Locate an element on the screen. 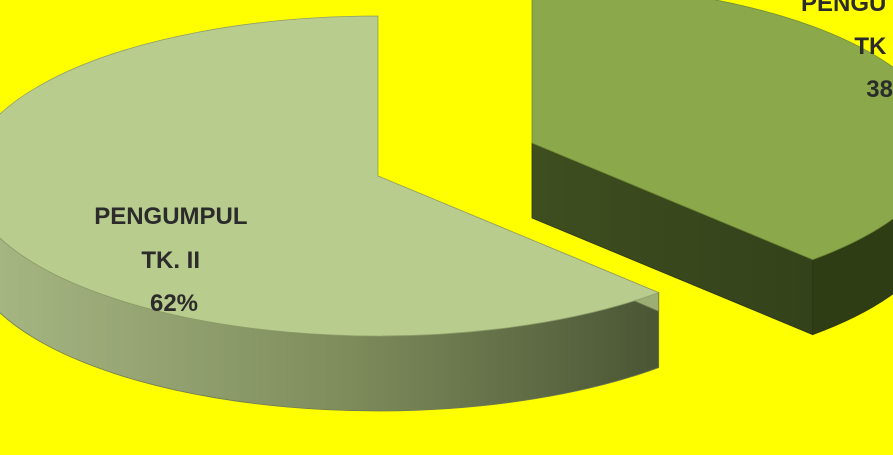 This screenshot has height=455, width=893. label-line-1: PENGU is located at coordinates (843, 8).